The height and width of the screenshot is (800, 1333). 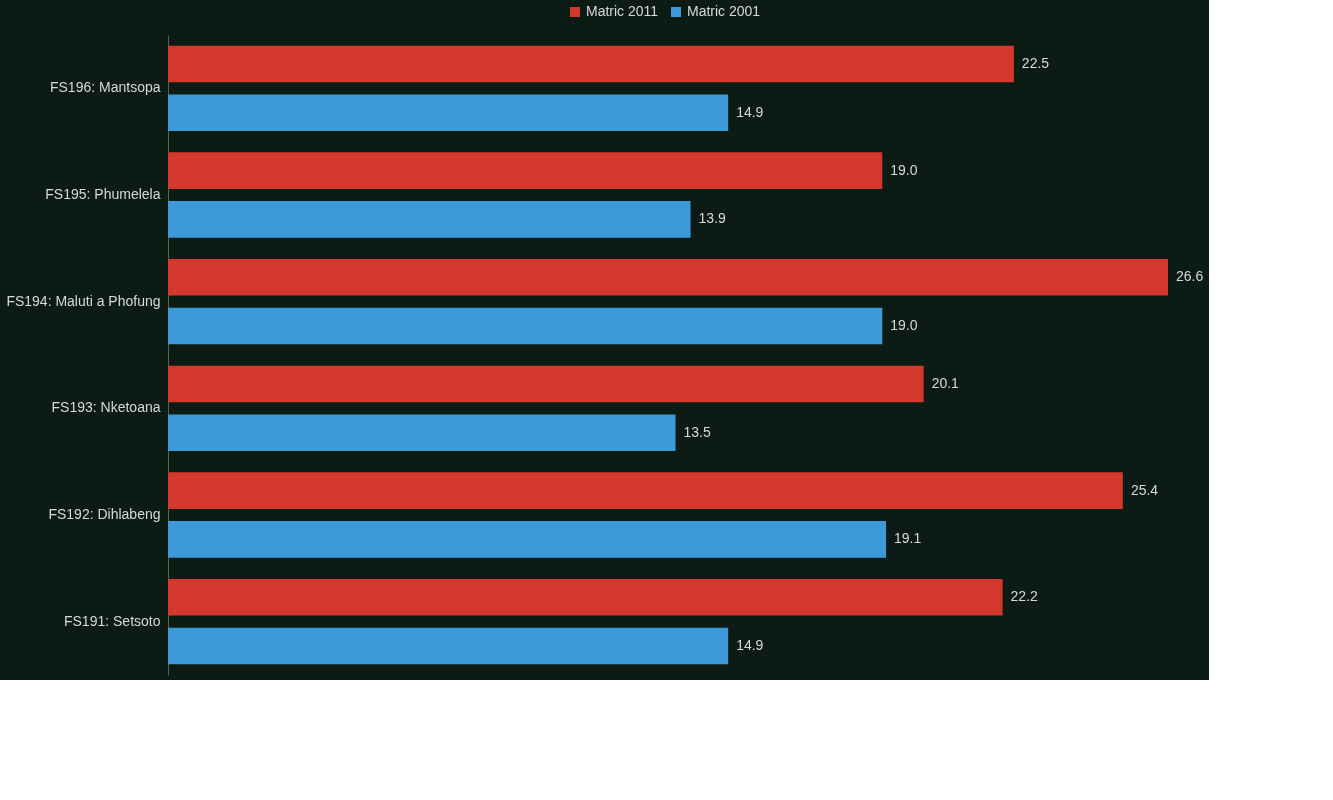 I want to click on legend-label: Matric 2001, so click(x=724, y=11).